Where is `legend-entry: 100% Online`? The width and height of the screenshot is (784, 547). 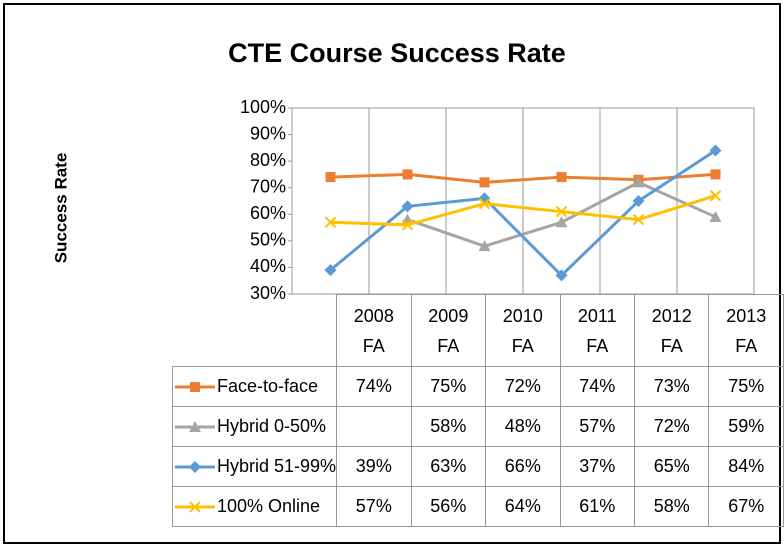
legend-entry: 100% Online is located at coordinates (254, 506).